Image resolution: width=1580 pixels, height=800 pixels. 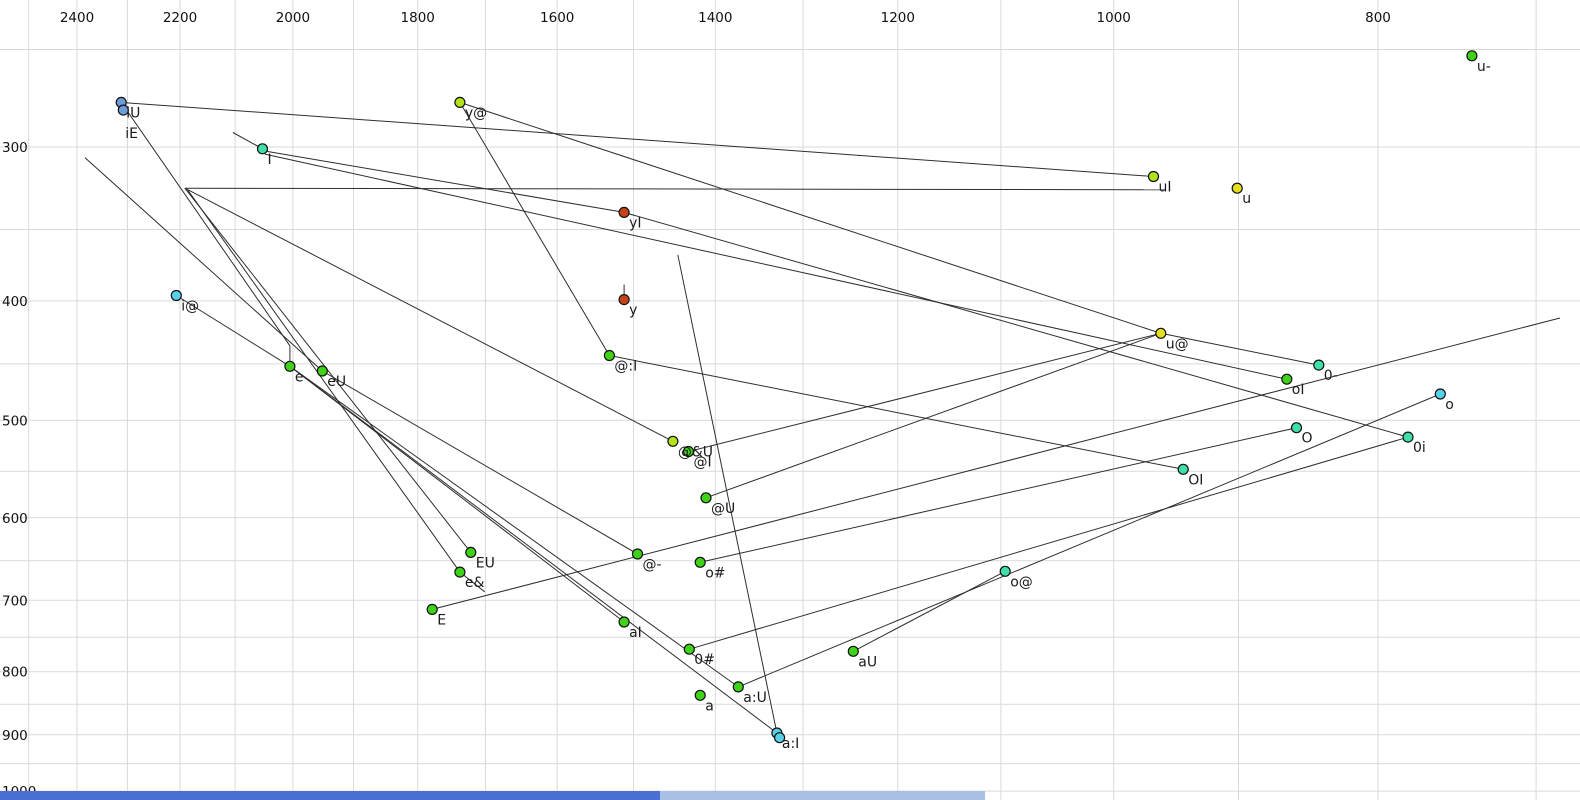 I want to click on vowel-point-0#, so click(x=689, y=649).